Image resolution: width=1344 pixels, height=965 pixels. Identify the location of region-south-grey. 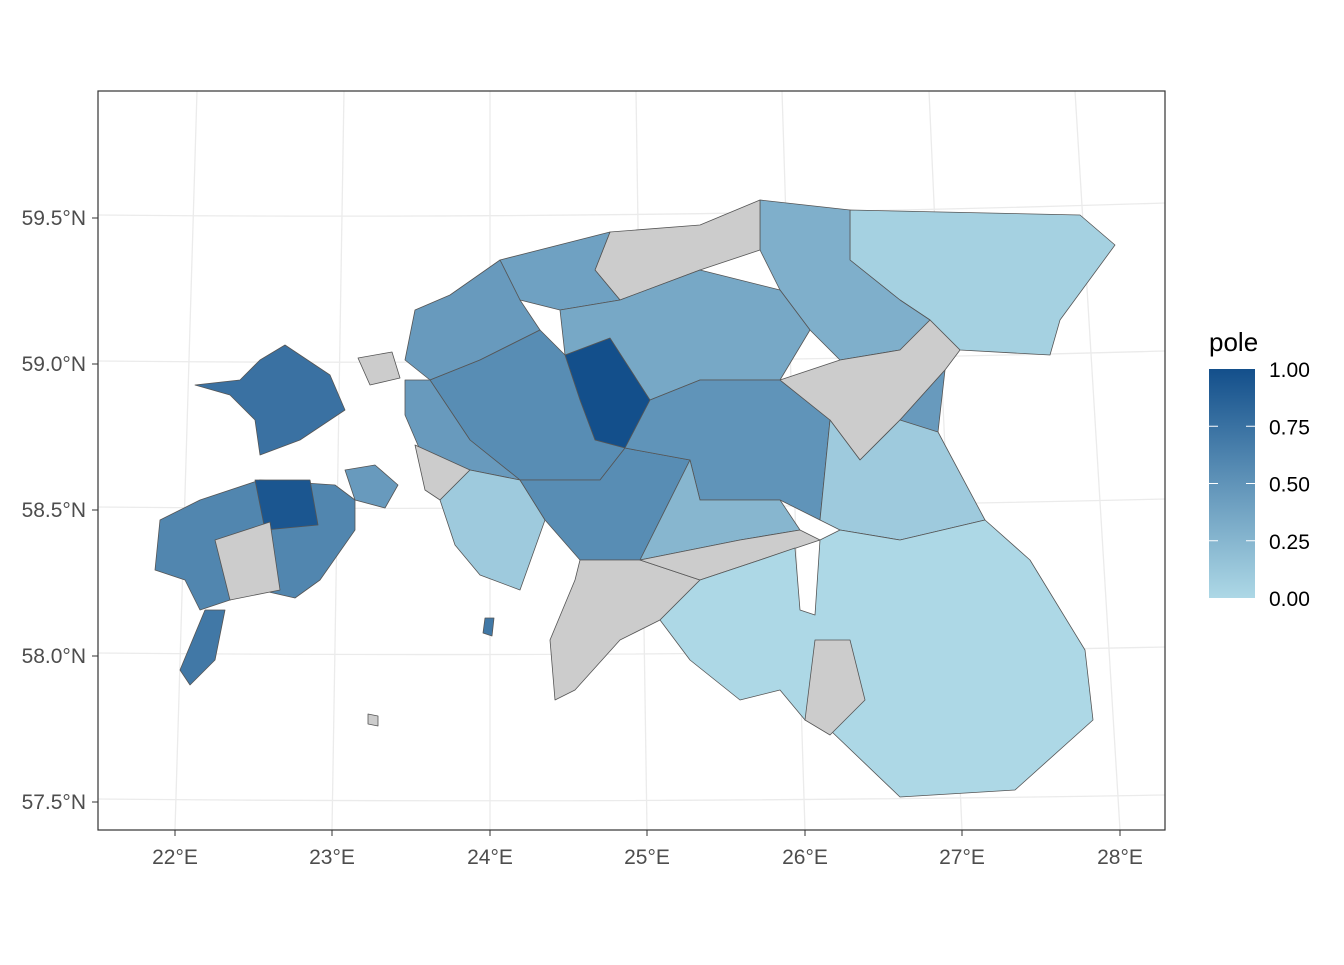
(835, 687).